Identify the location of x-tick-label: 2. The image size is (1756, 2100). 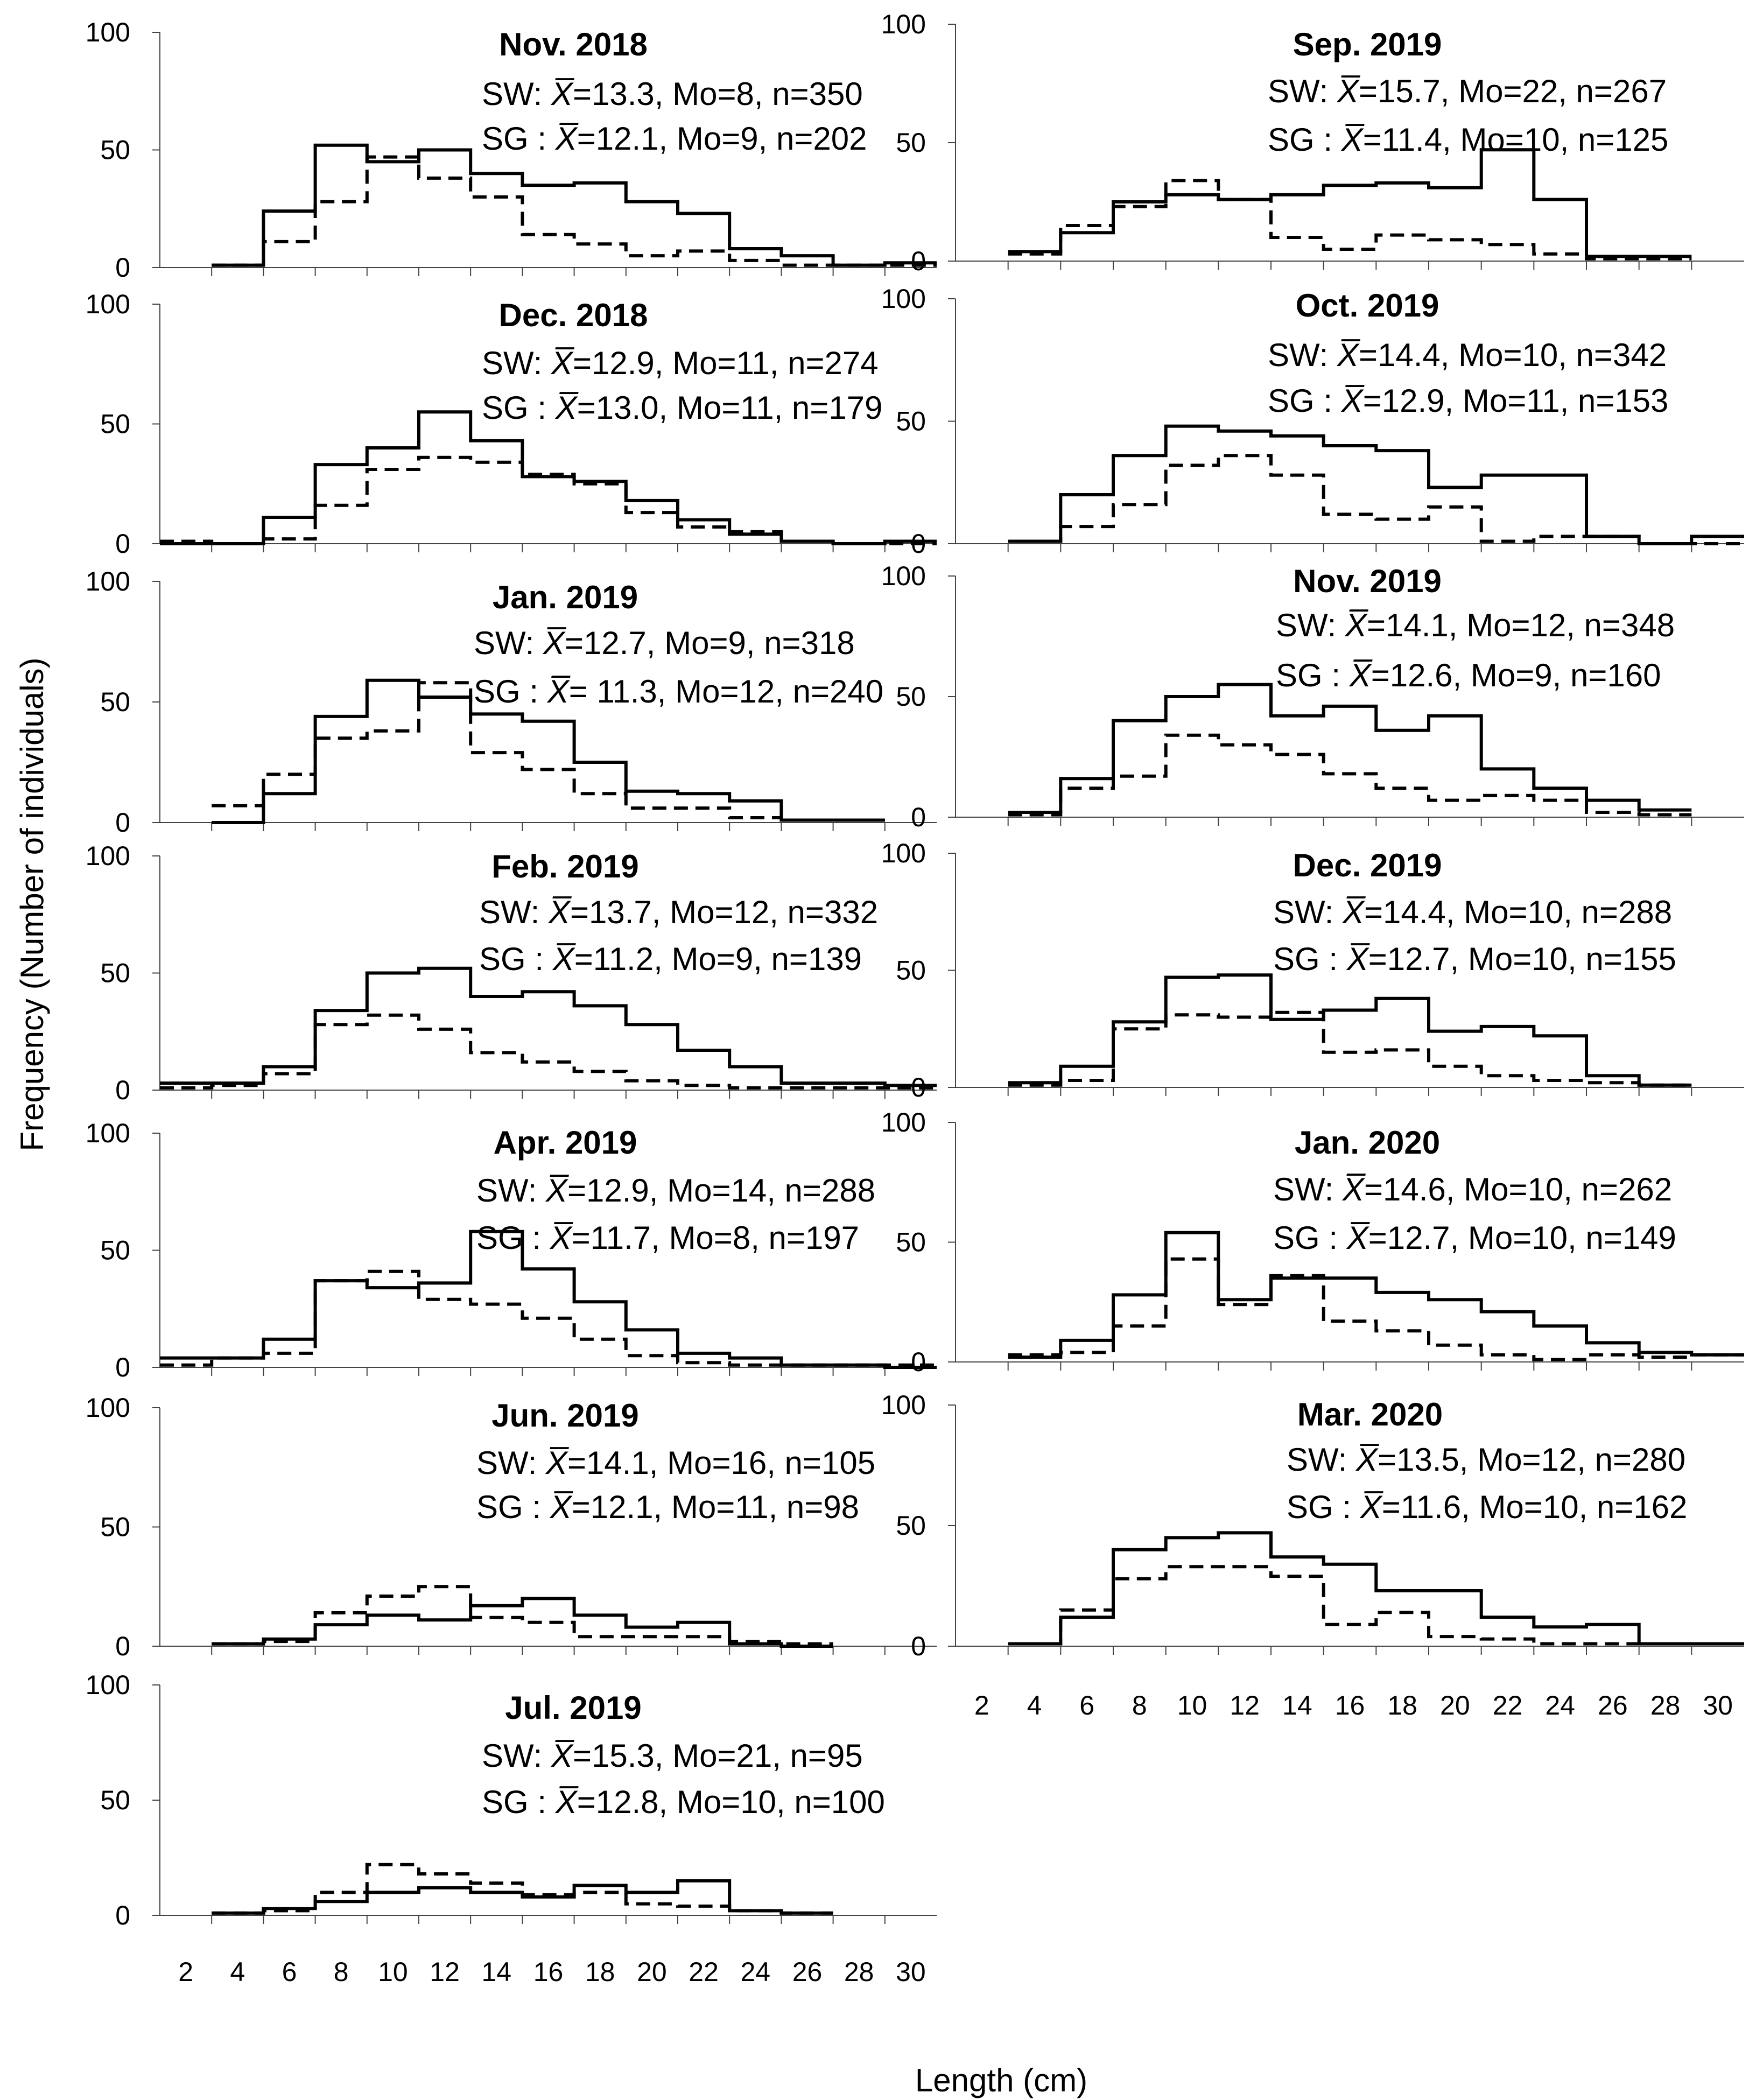
(981, 1705).